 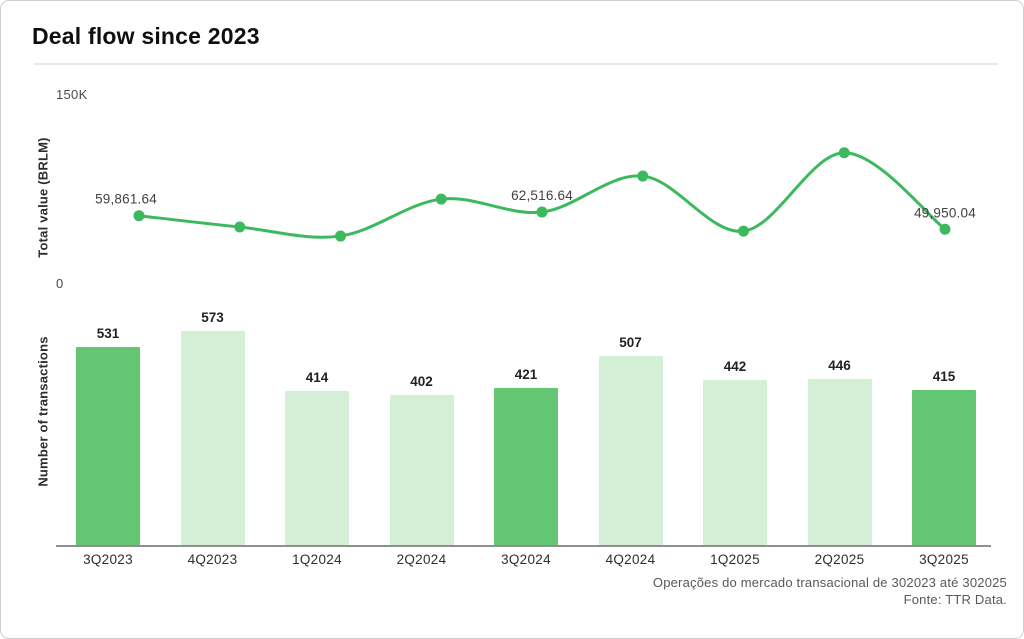 I want to click on bar-value-label-3Q2024: 421, so click(x=526, y=375).